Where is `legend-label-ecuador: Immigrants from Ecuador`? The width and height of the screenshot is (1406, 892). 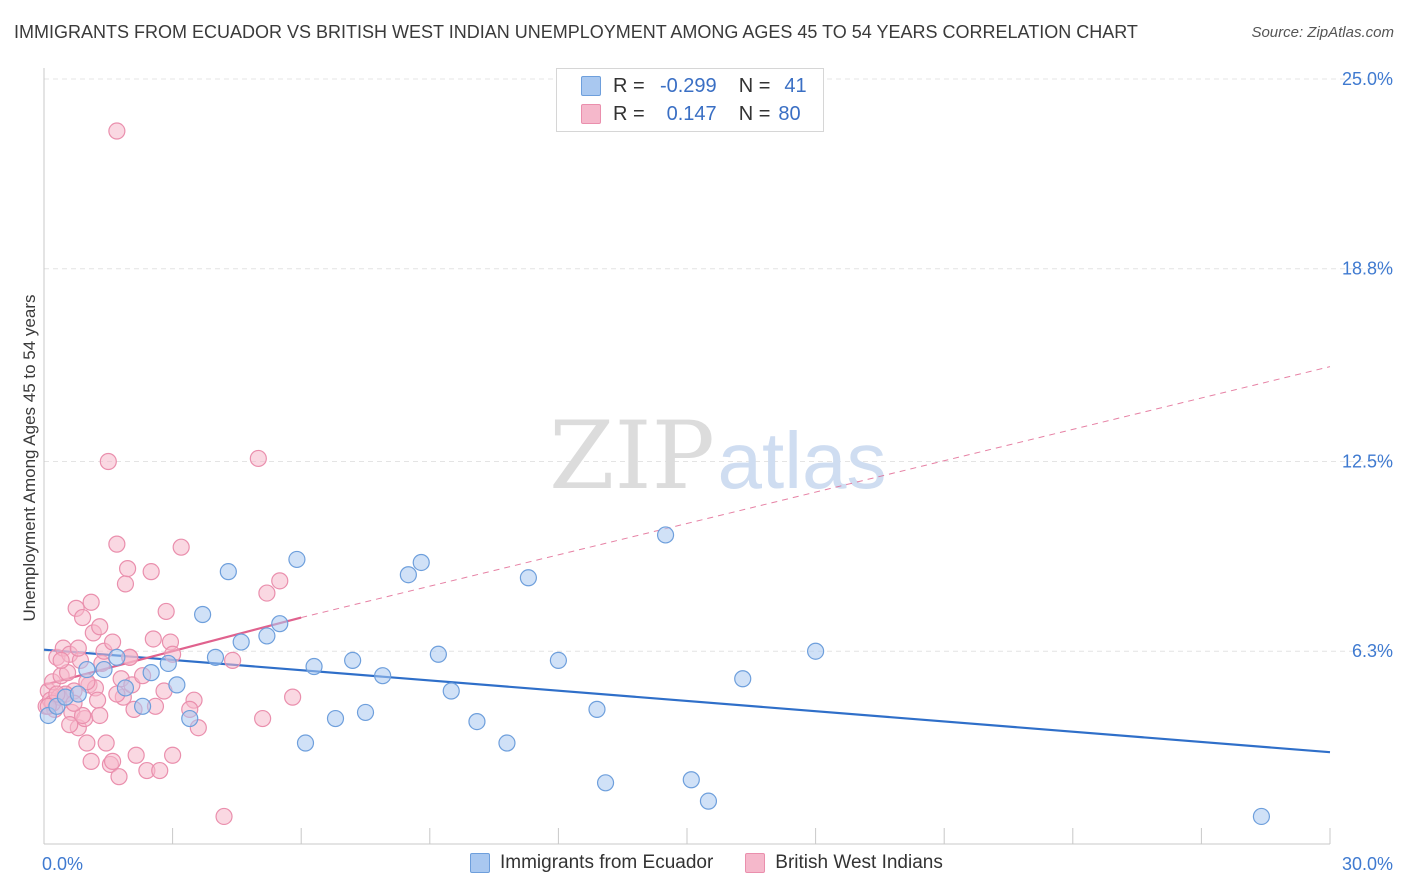
legend-label-ecuador: Immigrants from Ecuador is located at coordinates (607, 862).